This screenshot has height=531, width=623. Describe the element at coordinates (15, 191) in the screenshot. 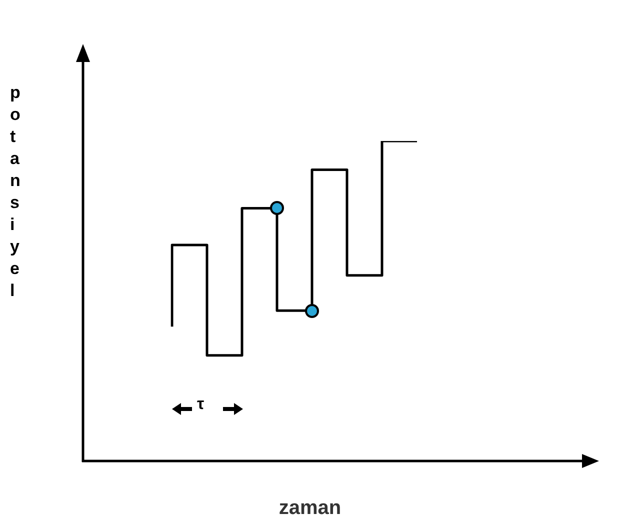

I see `text: potansiyel` at that location.